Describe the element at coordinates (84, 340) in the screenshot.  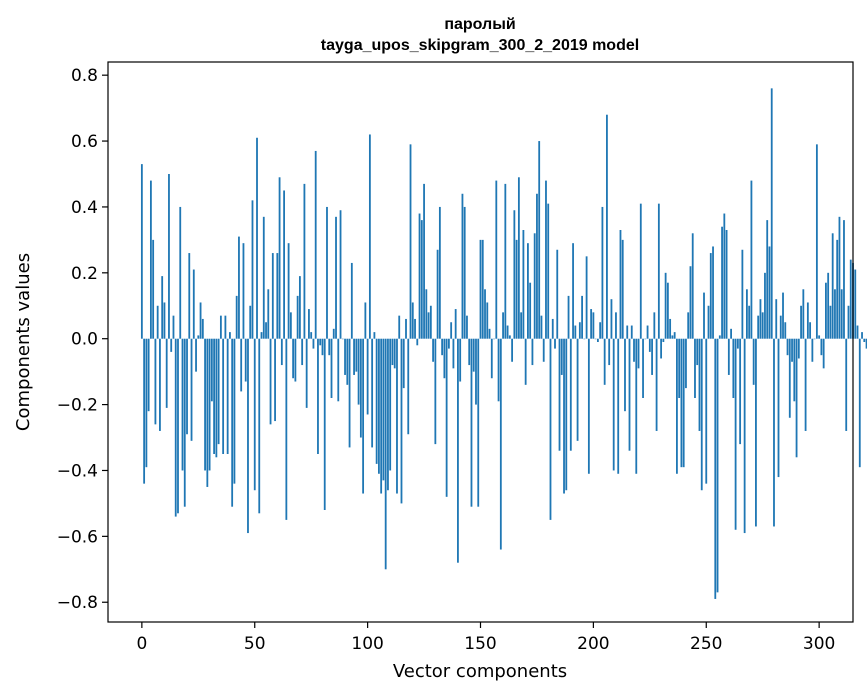
I see `y-tick-label: 0.0` at that location.